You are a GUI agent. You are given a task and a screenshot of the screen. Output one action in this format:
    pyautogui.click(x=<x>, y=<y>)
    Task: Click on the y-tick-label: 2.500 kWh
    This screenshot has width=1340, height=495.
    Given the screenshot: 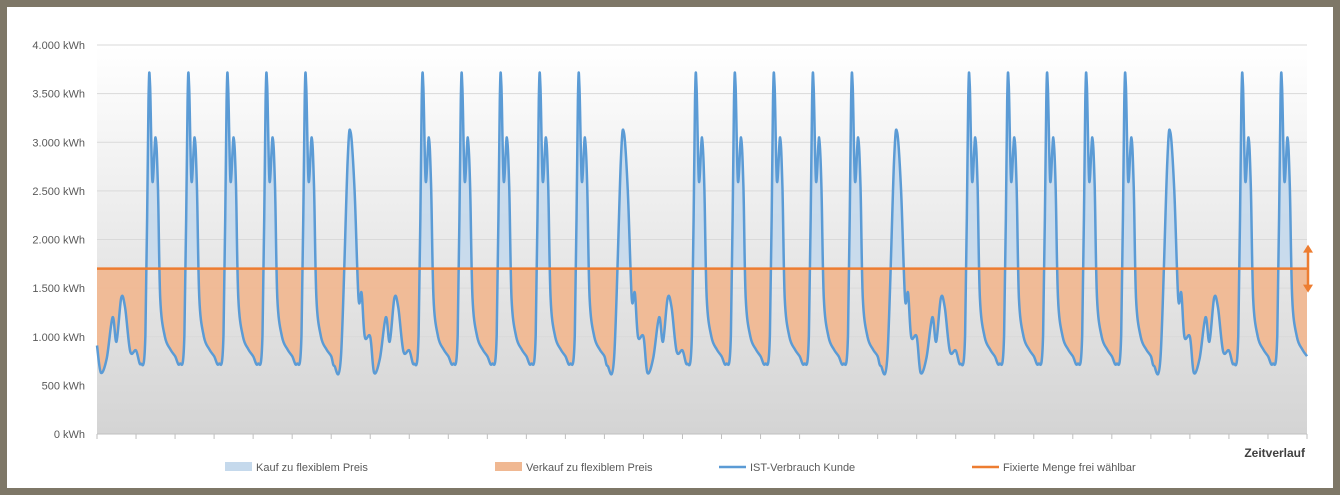 What is the action you would take?
    pyautogui.click(x=58, y=192)
    